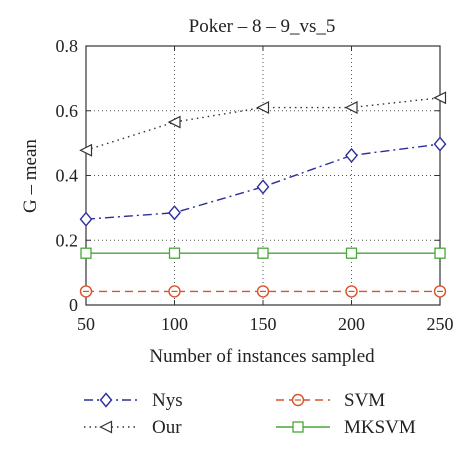 The height and width of the screenshot is (453, 474). Describe the element at coordinates (262, 356) in the screenshot. I see `x-axis-label: Number of instances sampled` at that location.